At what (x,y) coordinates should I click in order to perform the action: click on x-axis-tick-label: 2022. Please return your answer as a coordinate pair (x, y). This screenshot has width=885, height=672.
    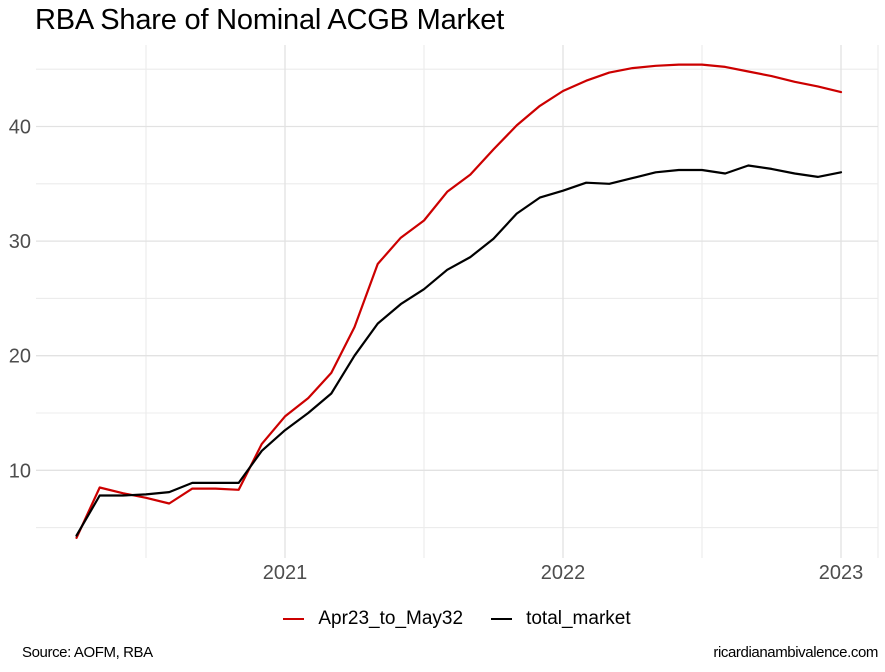
    Looking at the image, I should click on (563, 573).